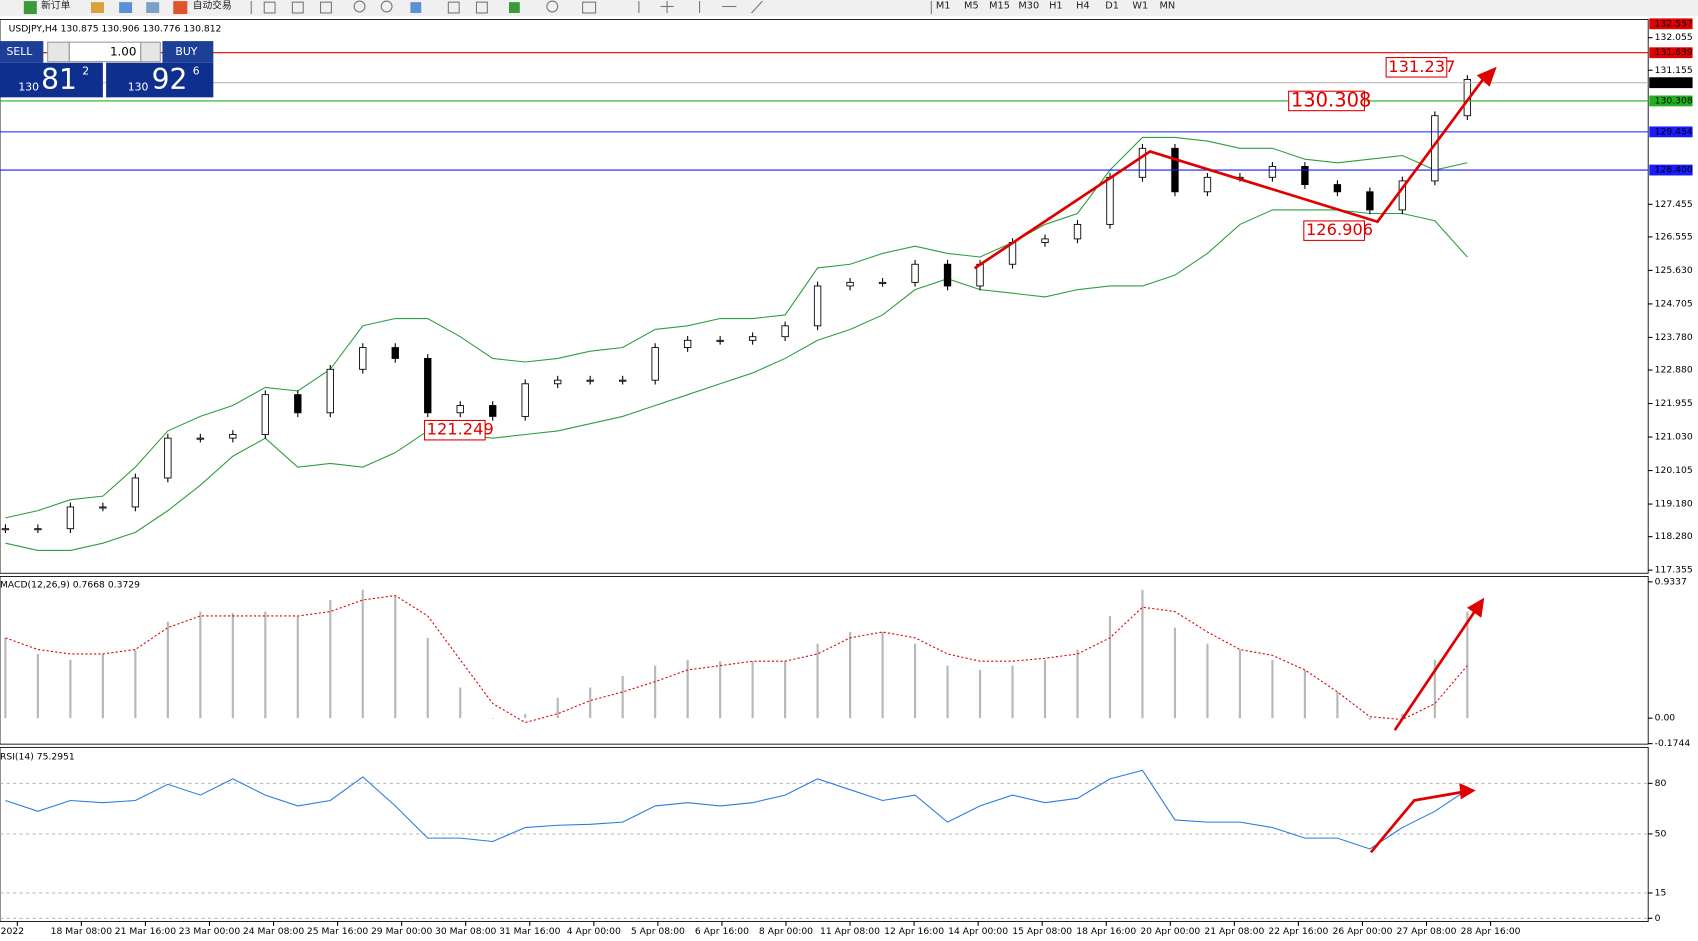 The height and width of the screenshot is (941, 1698). Describe the element at coordinates (1106, 931) in the screenshot. I see `x-tick-label: 18 Apr 16:00` at that location.